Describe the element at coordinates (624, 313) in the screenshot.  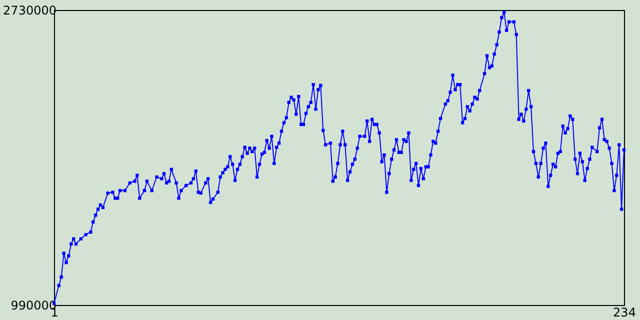
I see `x-tick-label: 234` at that location.